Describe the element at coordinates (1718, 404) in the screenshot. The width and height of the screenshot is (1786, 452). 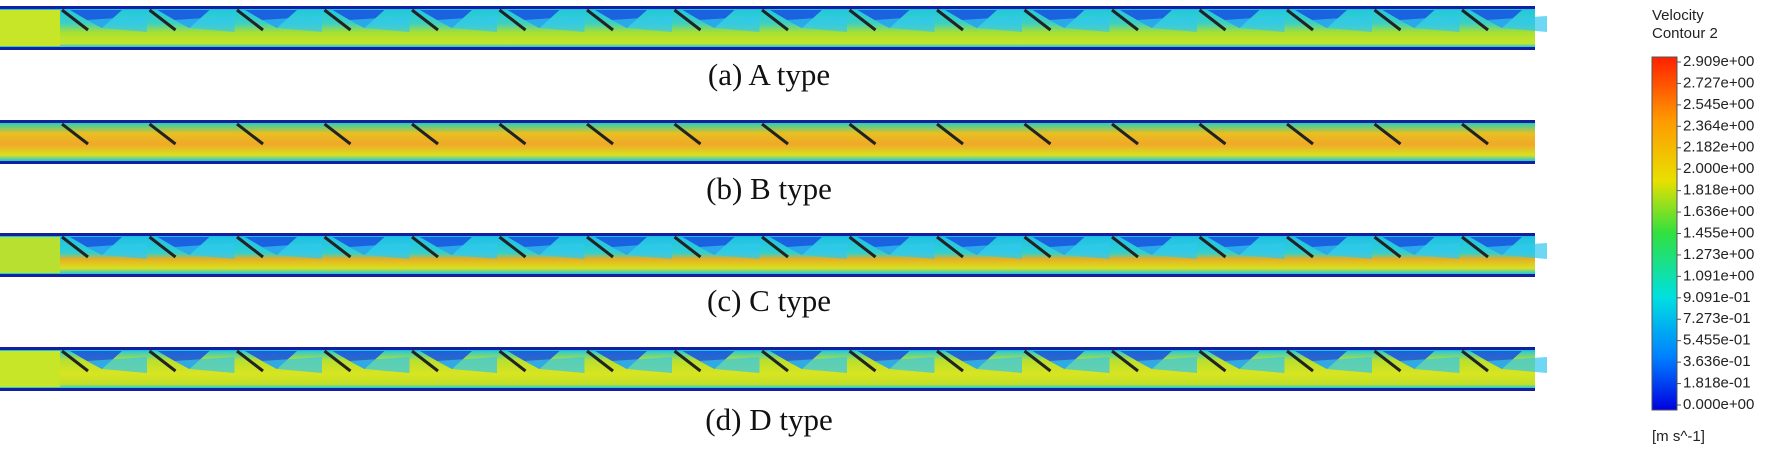
I see `legend-label: 0.000e+00` at that location.